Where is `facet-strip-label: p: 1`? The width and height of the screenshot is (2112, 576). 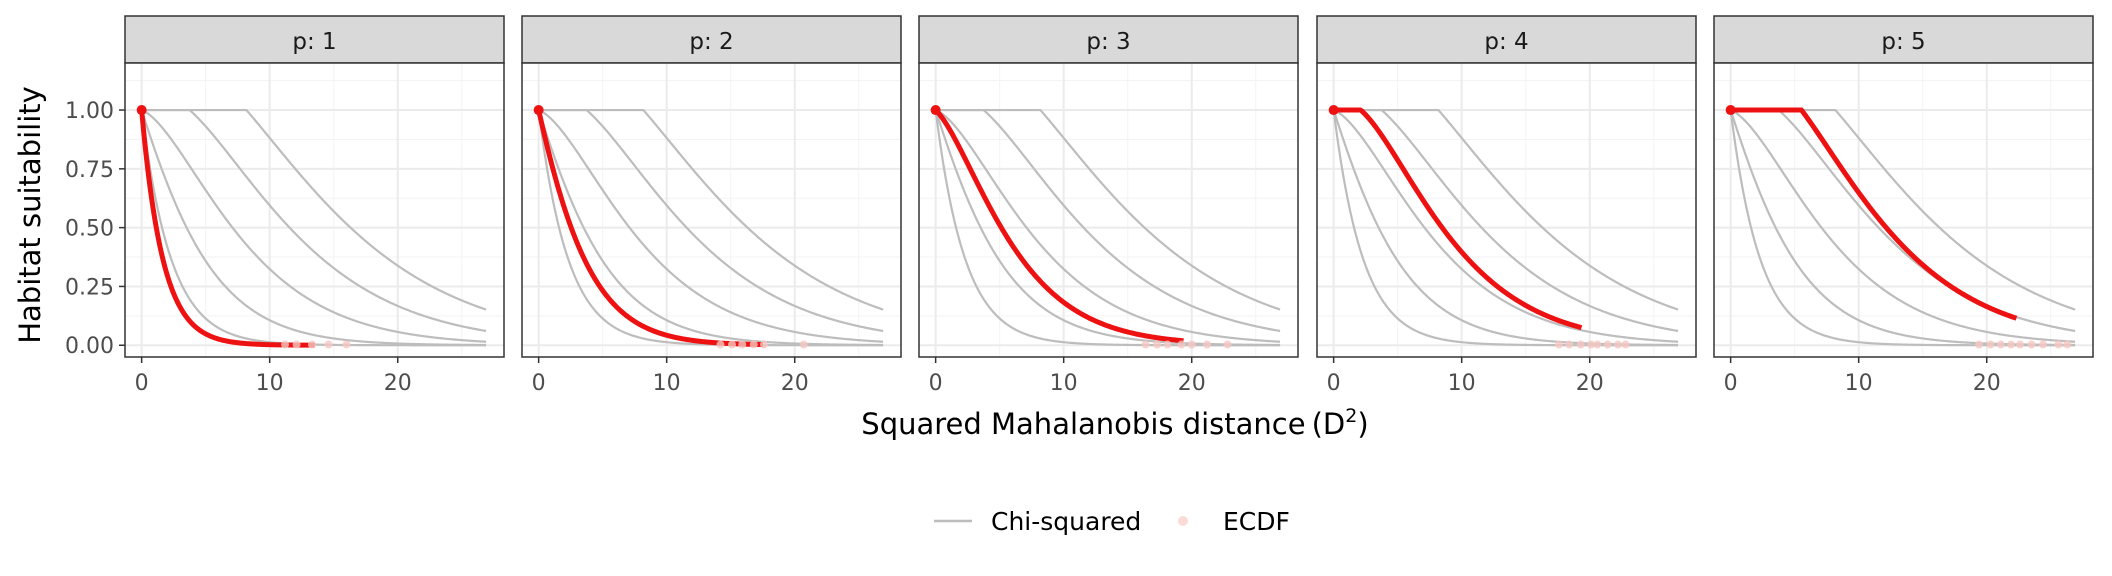
facet-strip-label: p: 1 is located at coordinates (314, 42).